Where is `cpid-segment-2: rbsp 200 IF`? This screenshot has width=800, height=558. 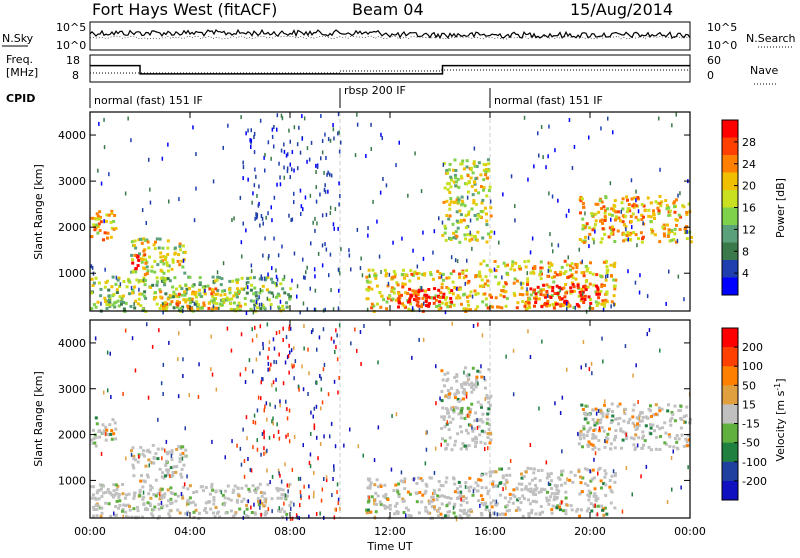 cpid-segment-2: rbsp 200 IF is located at coordinates (375, 90).